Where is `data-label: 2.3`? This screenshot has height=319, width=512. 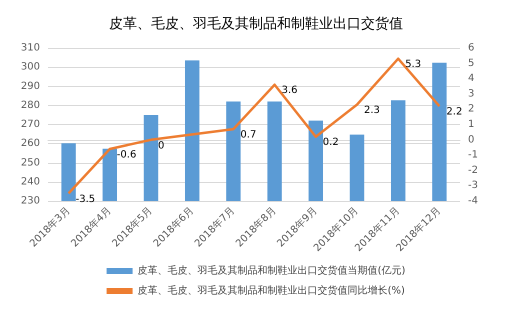
data-label: 2.3 is located at coordinates (372, 110).